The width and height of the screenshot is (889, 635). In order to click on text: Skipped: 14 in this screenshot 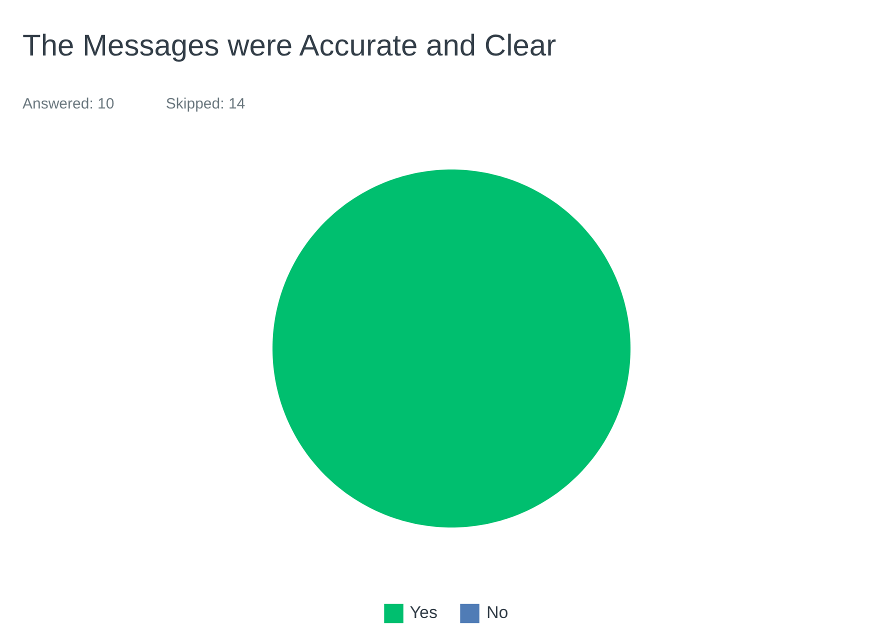, I will do `click(206, 104)`.